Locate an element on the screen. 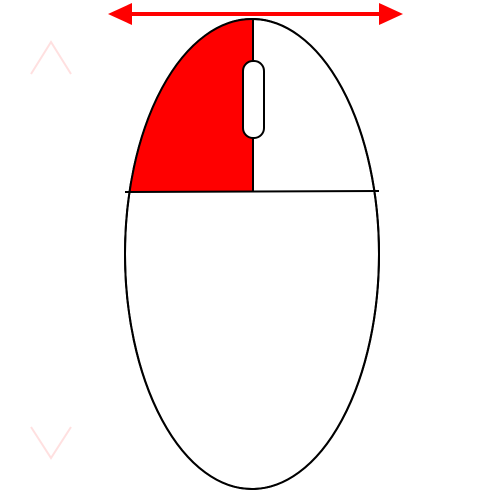 The image size is (500, 500). horizontal-drag-arrow is located at coordinates (255, 14).